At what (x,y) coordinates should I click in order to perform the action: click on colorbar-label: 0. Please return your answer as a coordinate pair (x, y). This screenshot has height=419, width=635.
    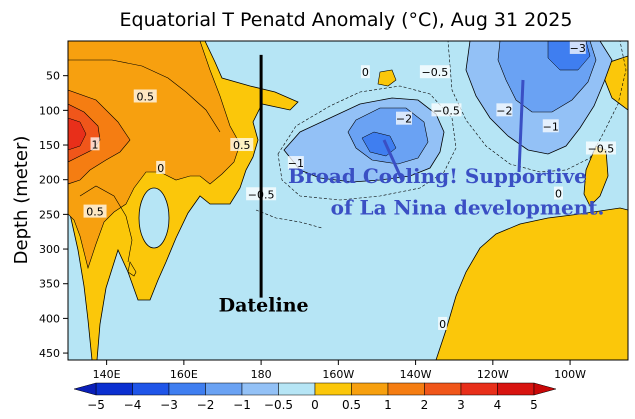
    Looking at the image, I should click on (315, 405).